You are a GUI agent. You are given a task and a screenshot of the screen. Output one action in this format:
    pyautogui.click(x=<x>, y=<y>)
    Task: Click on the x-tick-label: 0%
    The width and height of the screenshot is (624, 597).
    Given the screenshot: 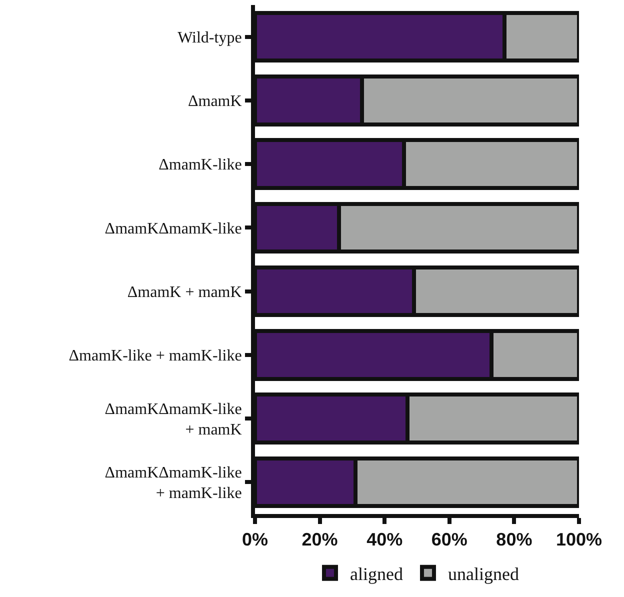 What is the action you would take?
    pyautogui.click(x=255, y=540)
    